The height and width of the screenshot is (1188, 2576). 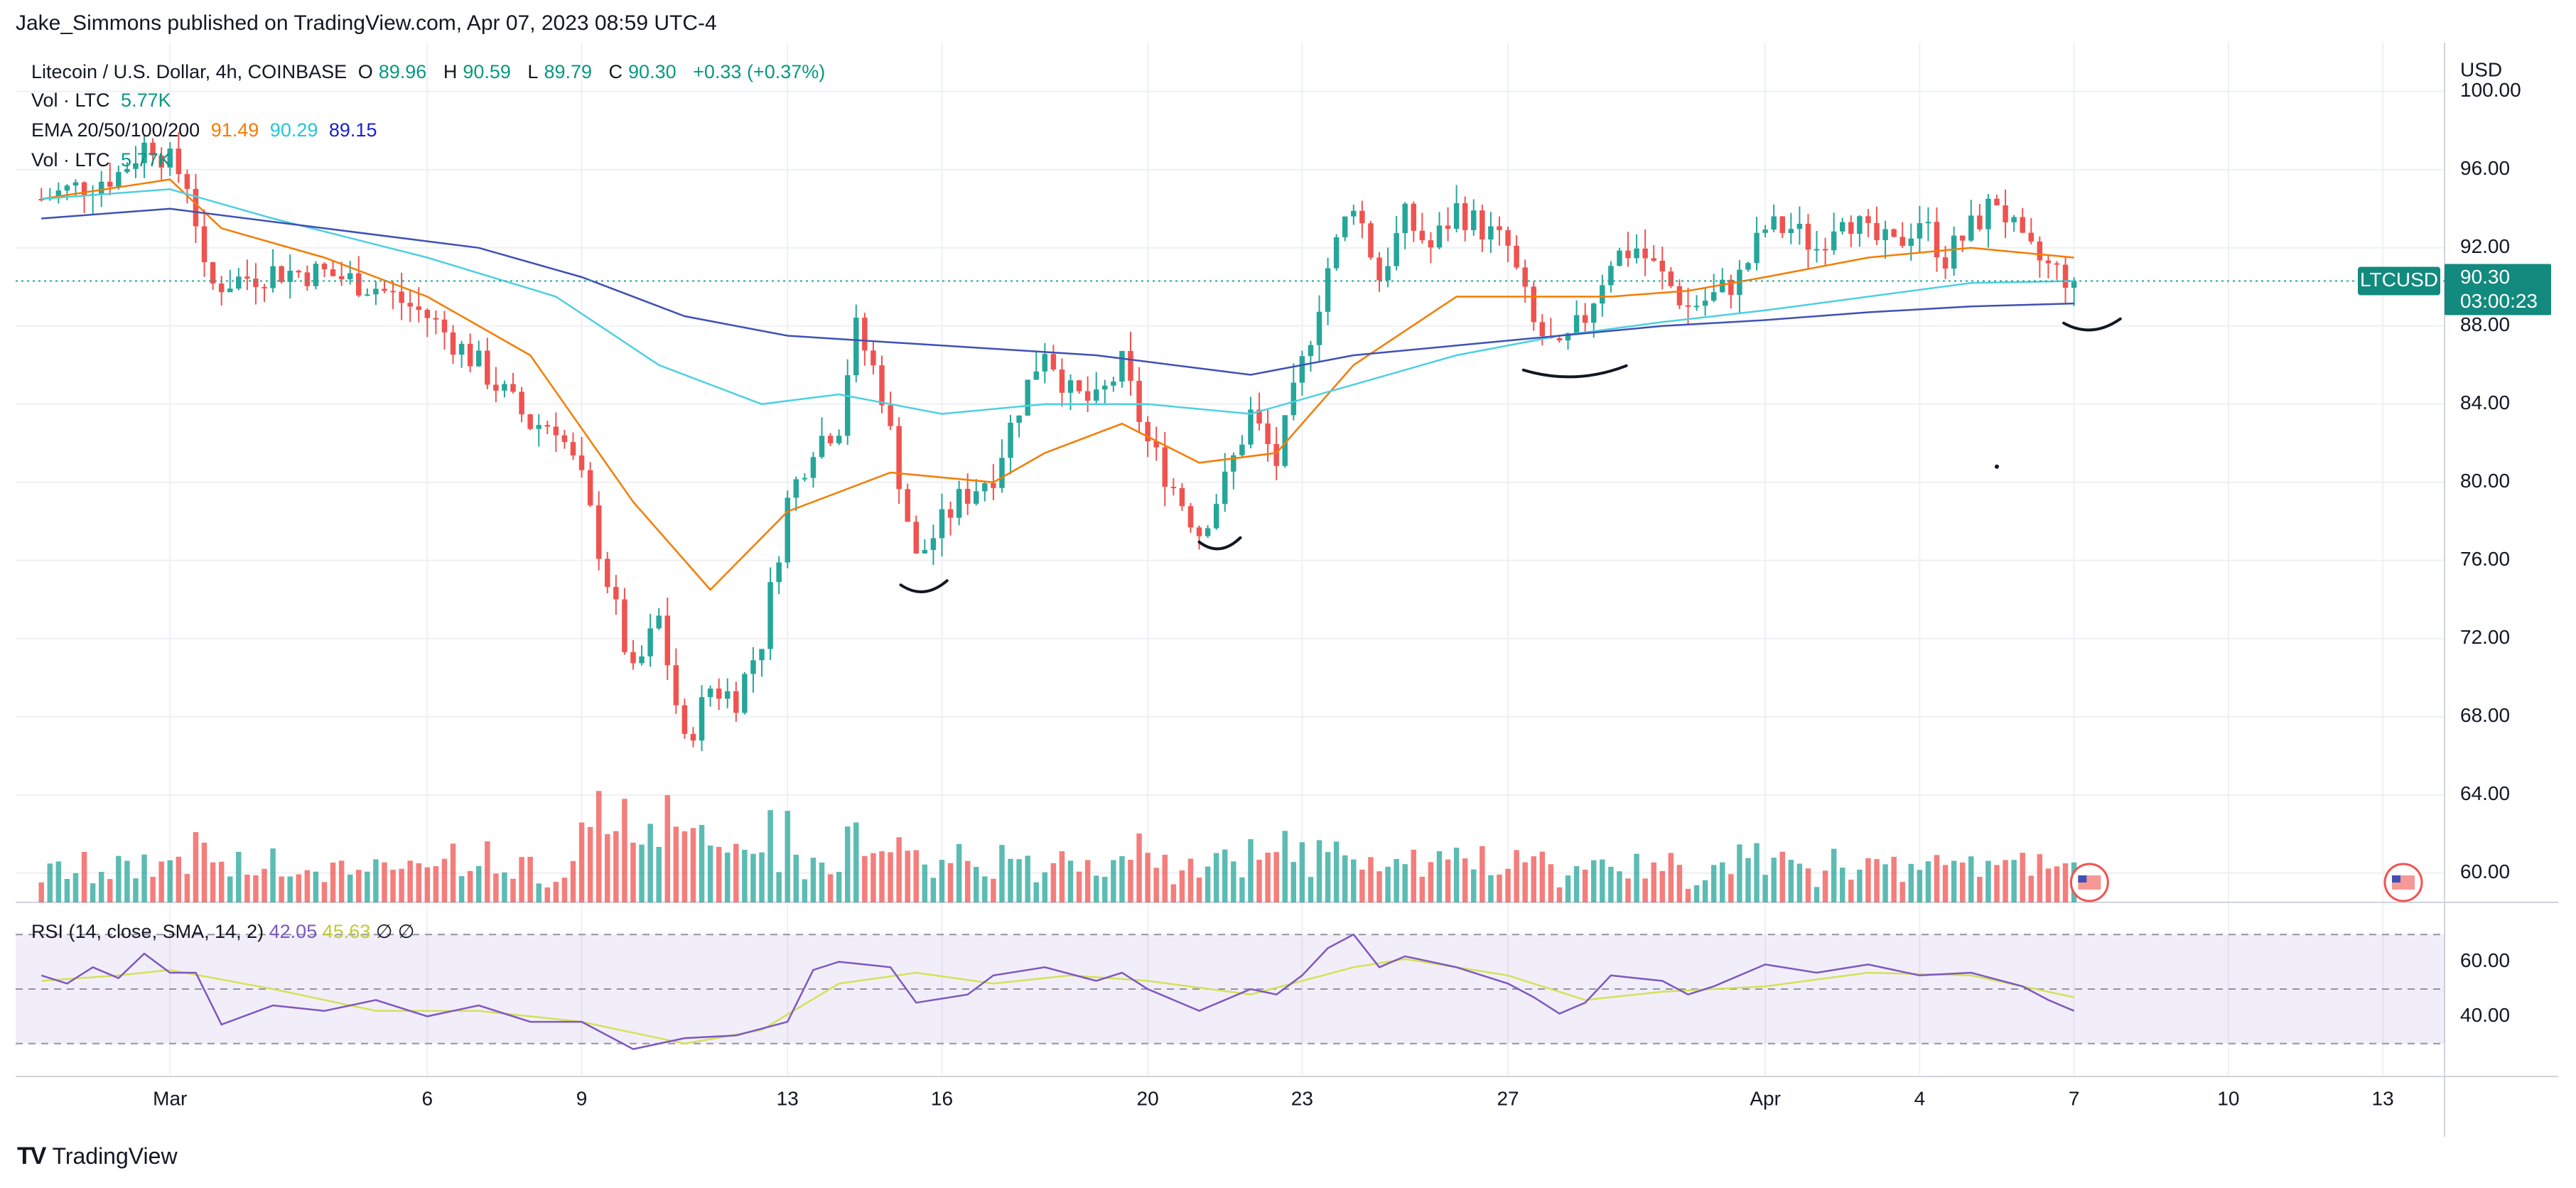 I want to click on symbol-name: Litecoin / U.S. Dollar, 4h, COINBASE, so click(x=189, y=71).